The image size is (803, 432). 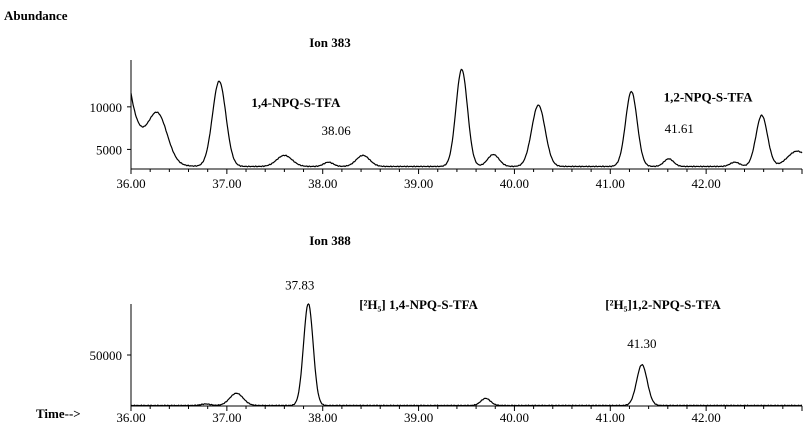 What do you see at coordinates (641, 343) in the screenshot?
I see `peak-annotation: 41.30` at bounding box center [641, 343].